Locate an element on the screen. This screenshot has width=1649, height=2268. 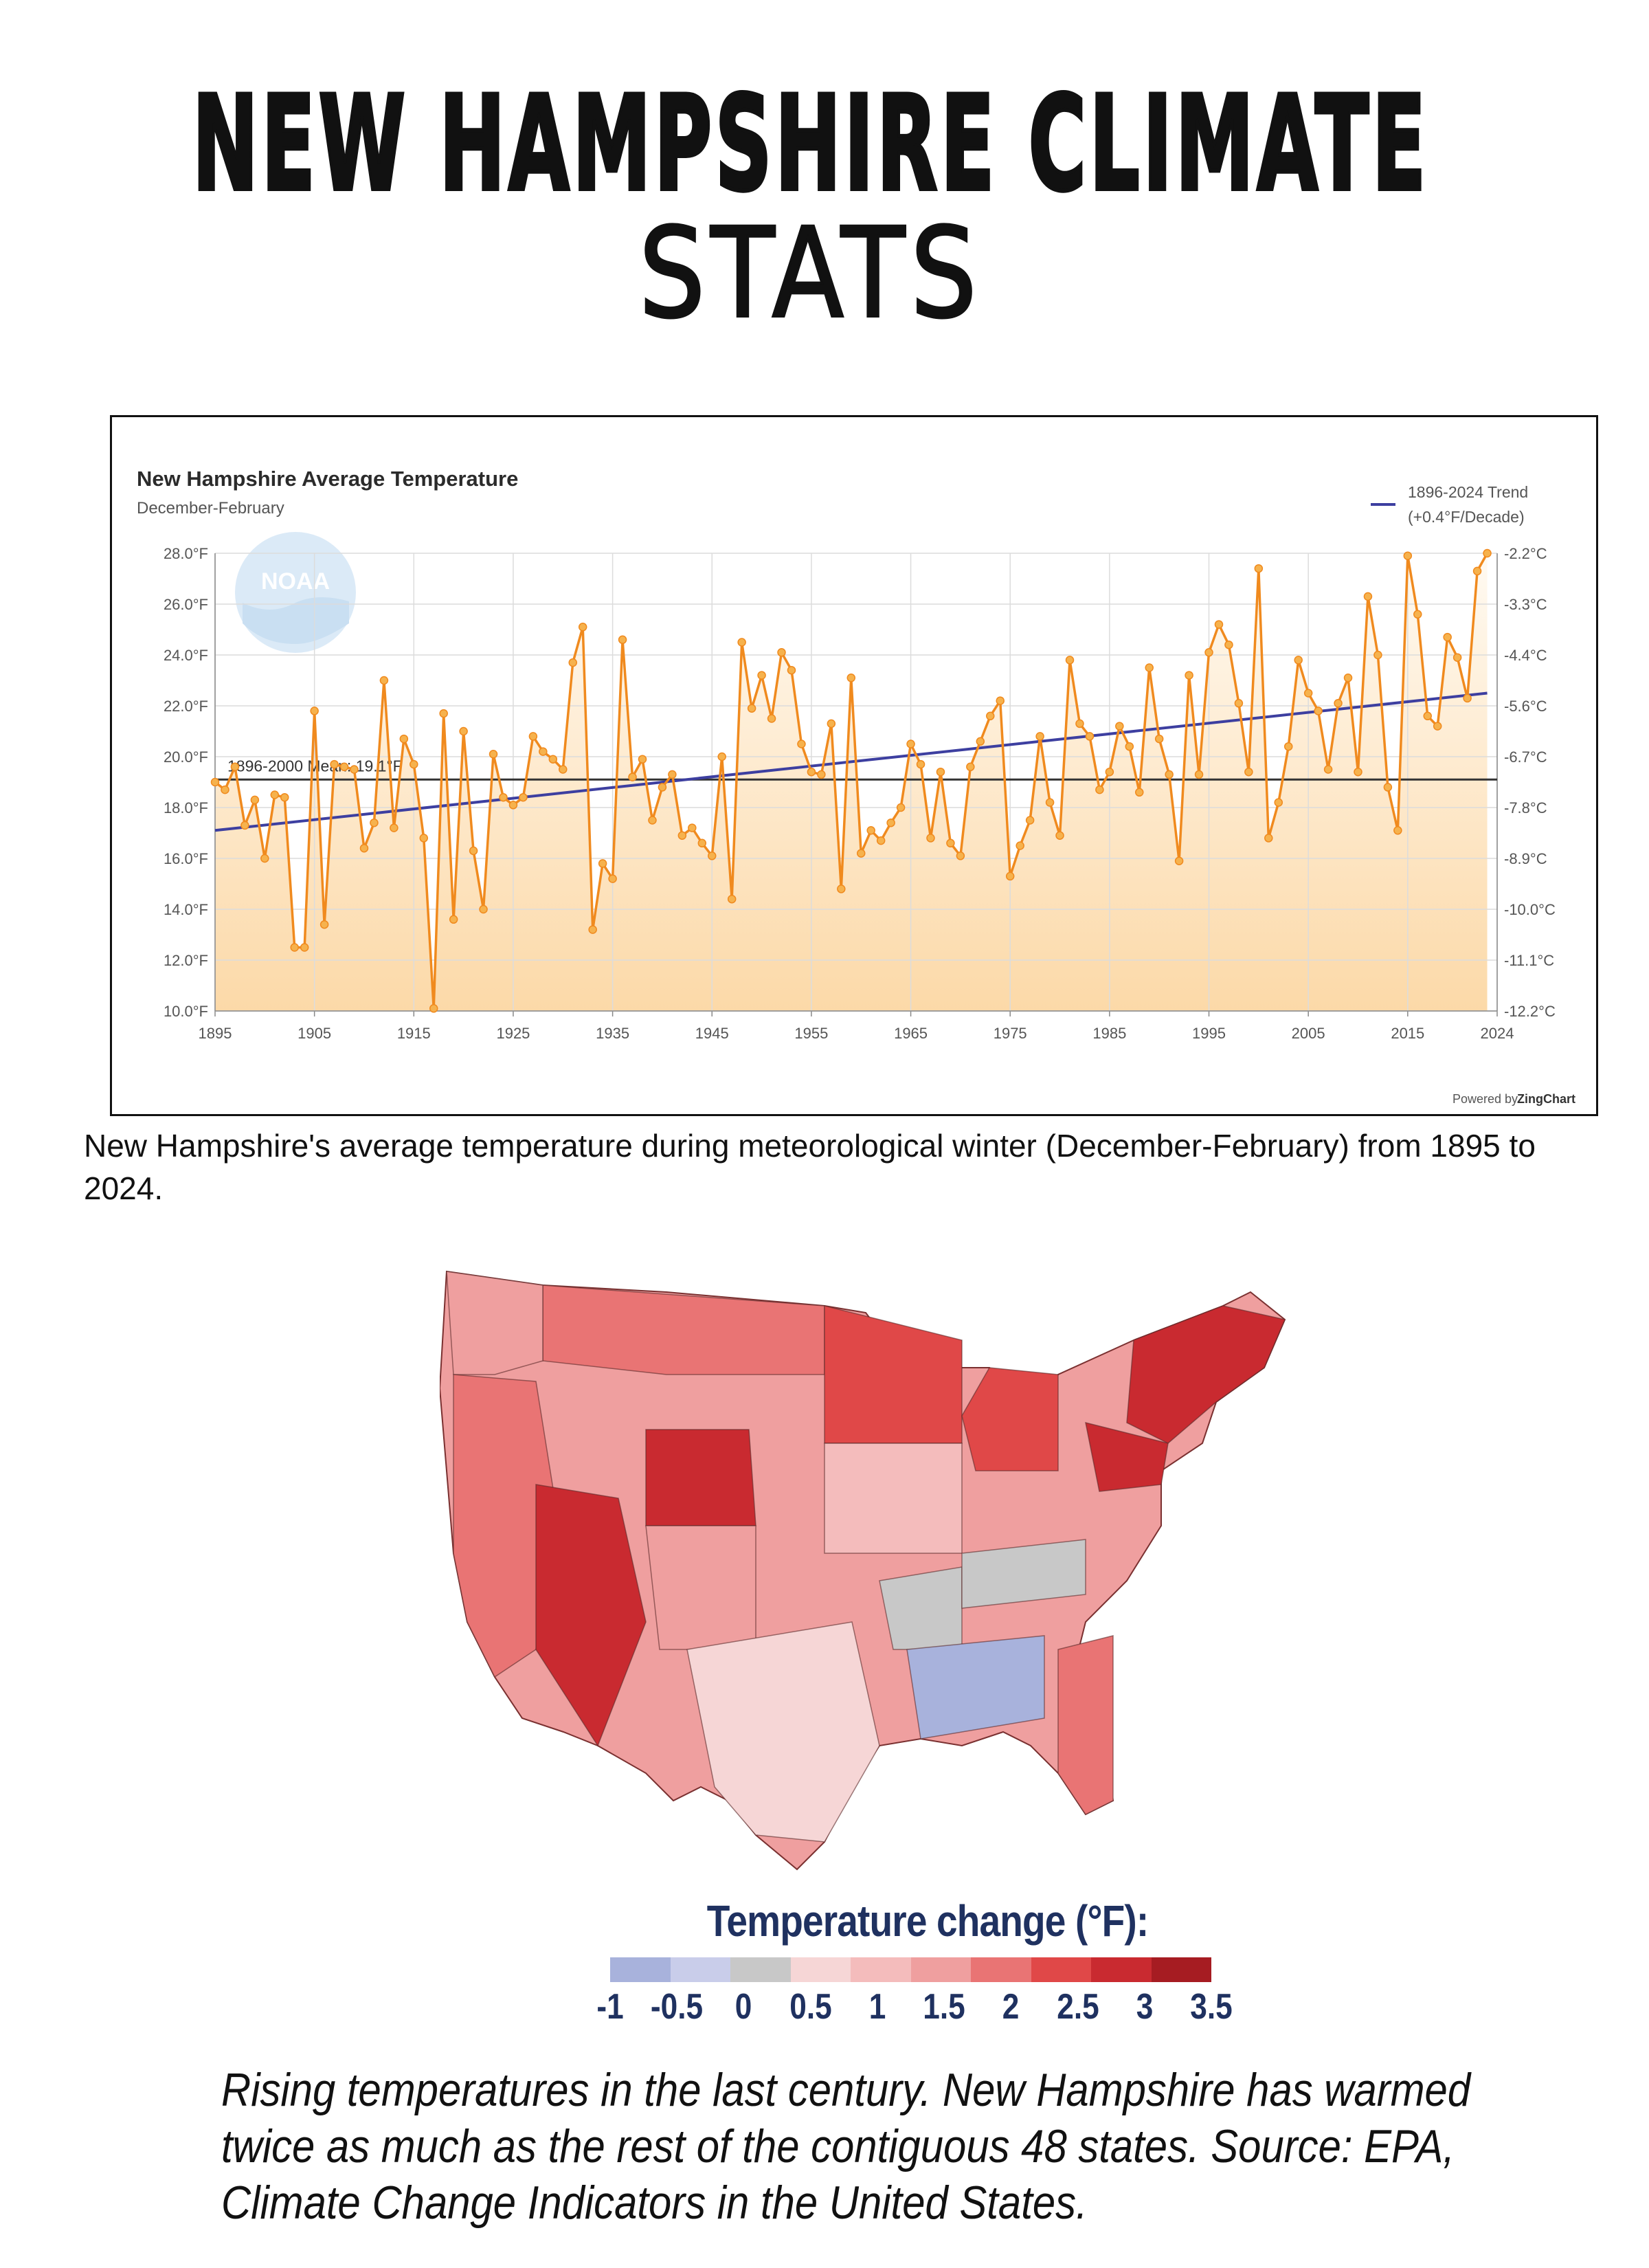
y-tick-label-f: 10.0°F is located at coordinates (186, 1011).